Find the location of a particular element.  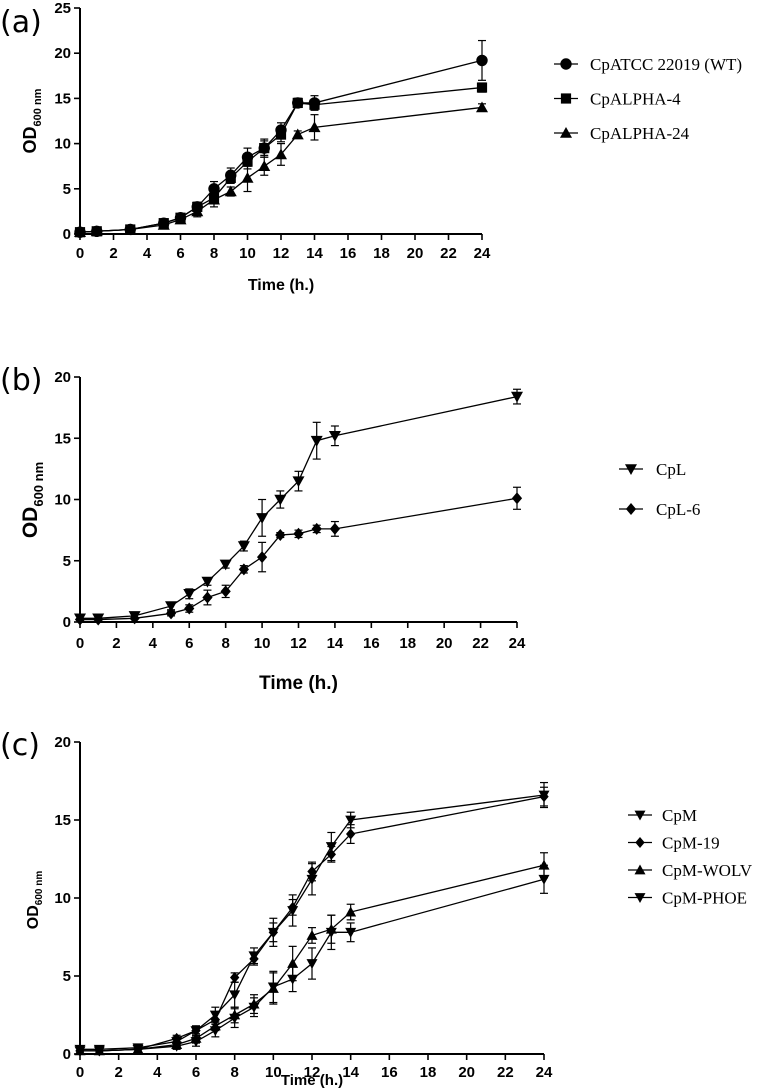

legend-label: CpL-6 is located at coordinates (678, 509).